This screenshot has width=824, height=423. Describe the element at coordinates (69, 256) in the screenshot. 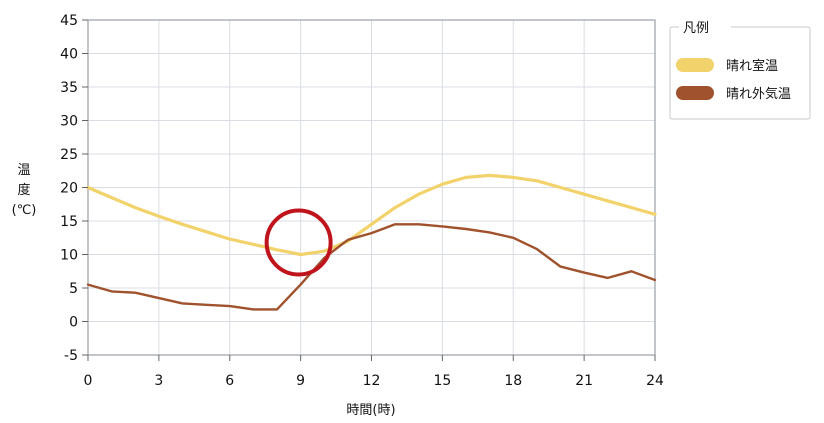

I see `y-tick-label: 10` at that location.